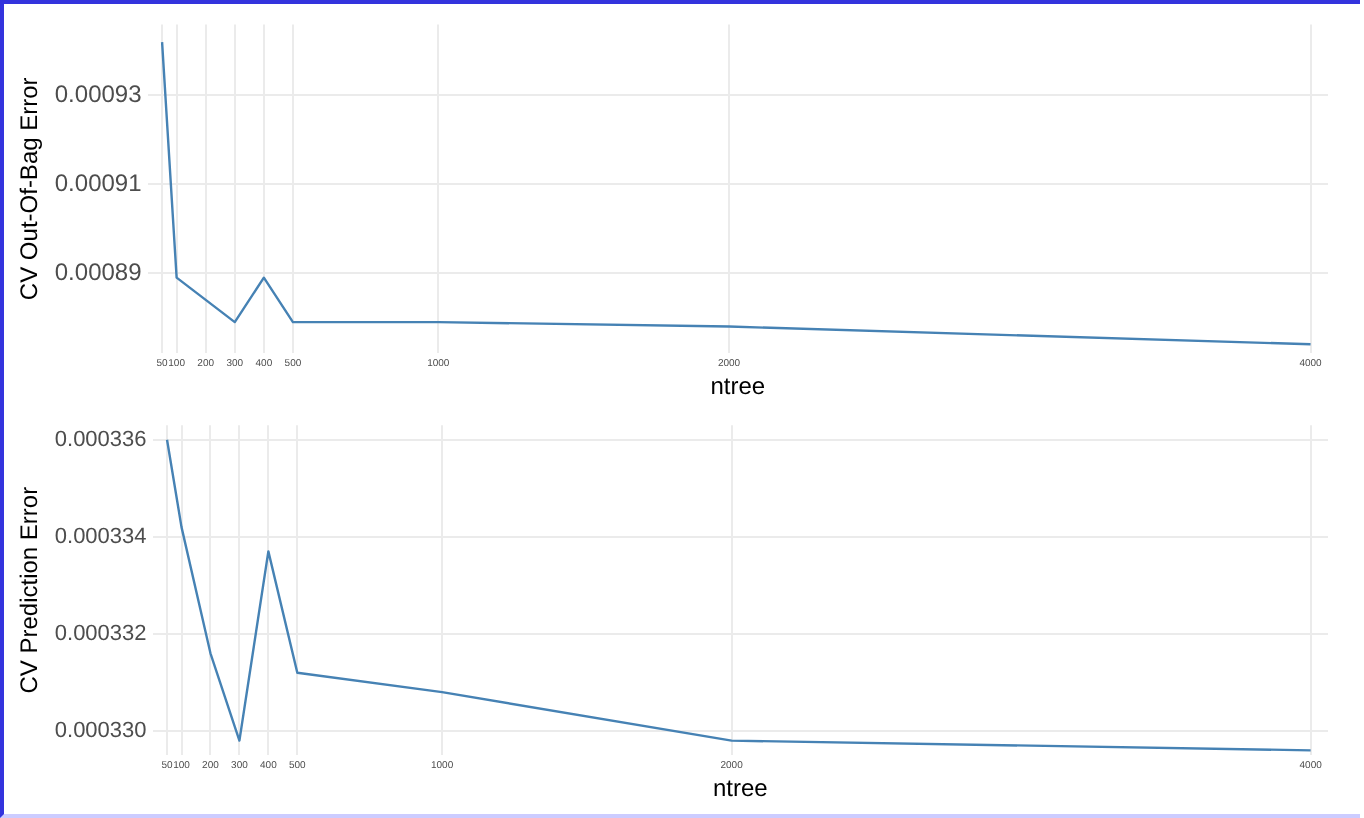 The image size is (1364, 818). Describe the element at coordinates (29, 590) in the screenshot. I see `y-axis-title: CV Prediction Error` at that location.